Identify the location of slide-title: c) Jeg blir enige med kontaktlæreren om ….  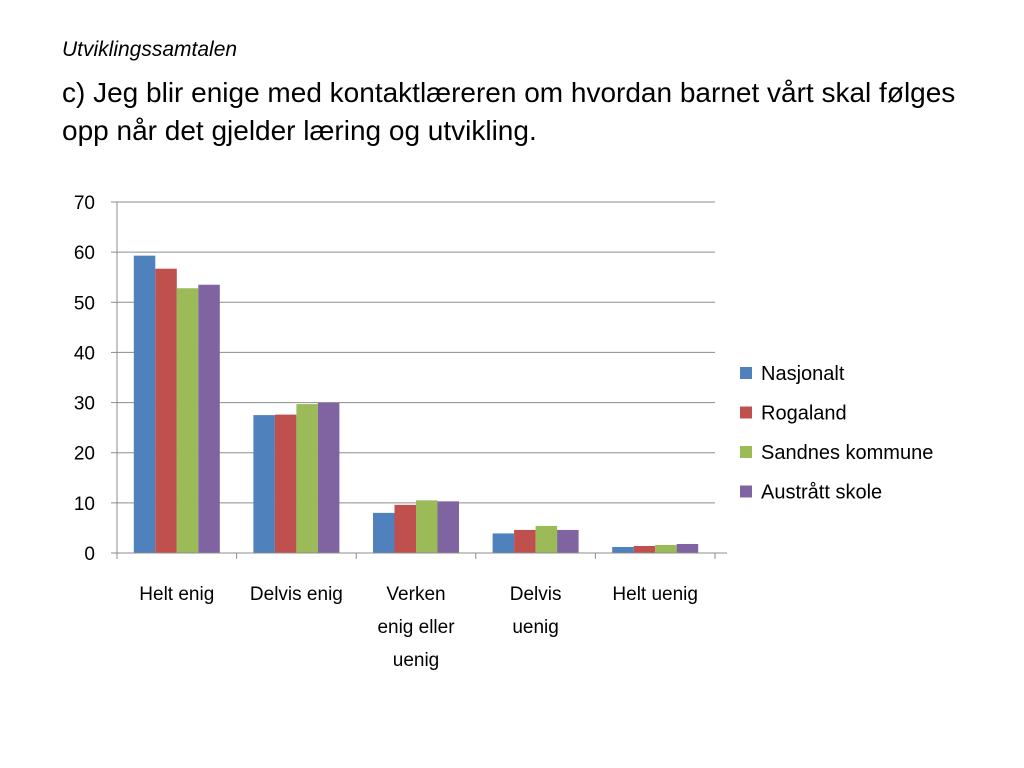
(509, 111).